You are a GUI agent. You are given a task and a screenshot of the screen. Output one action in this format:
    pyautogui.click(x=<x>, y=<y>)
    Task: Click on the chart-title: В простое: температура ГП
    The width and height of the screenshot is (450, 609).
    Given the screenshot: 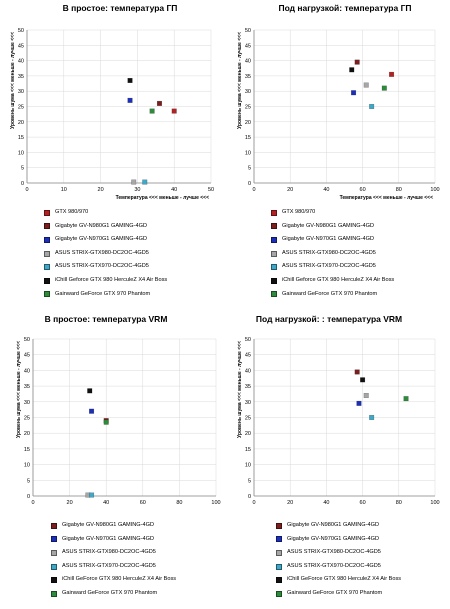 What is the action you would take?
    pyautogui.click(x=120, y=8)
    